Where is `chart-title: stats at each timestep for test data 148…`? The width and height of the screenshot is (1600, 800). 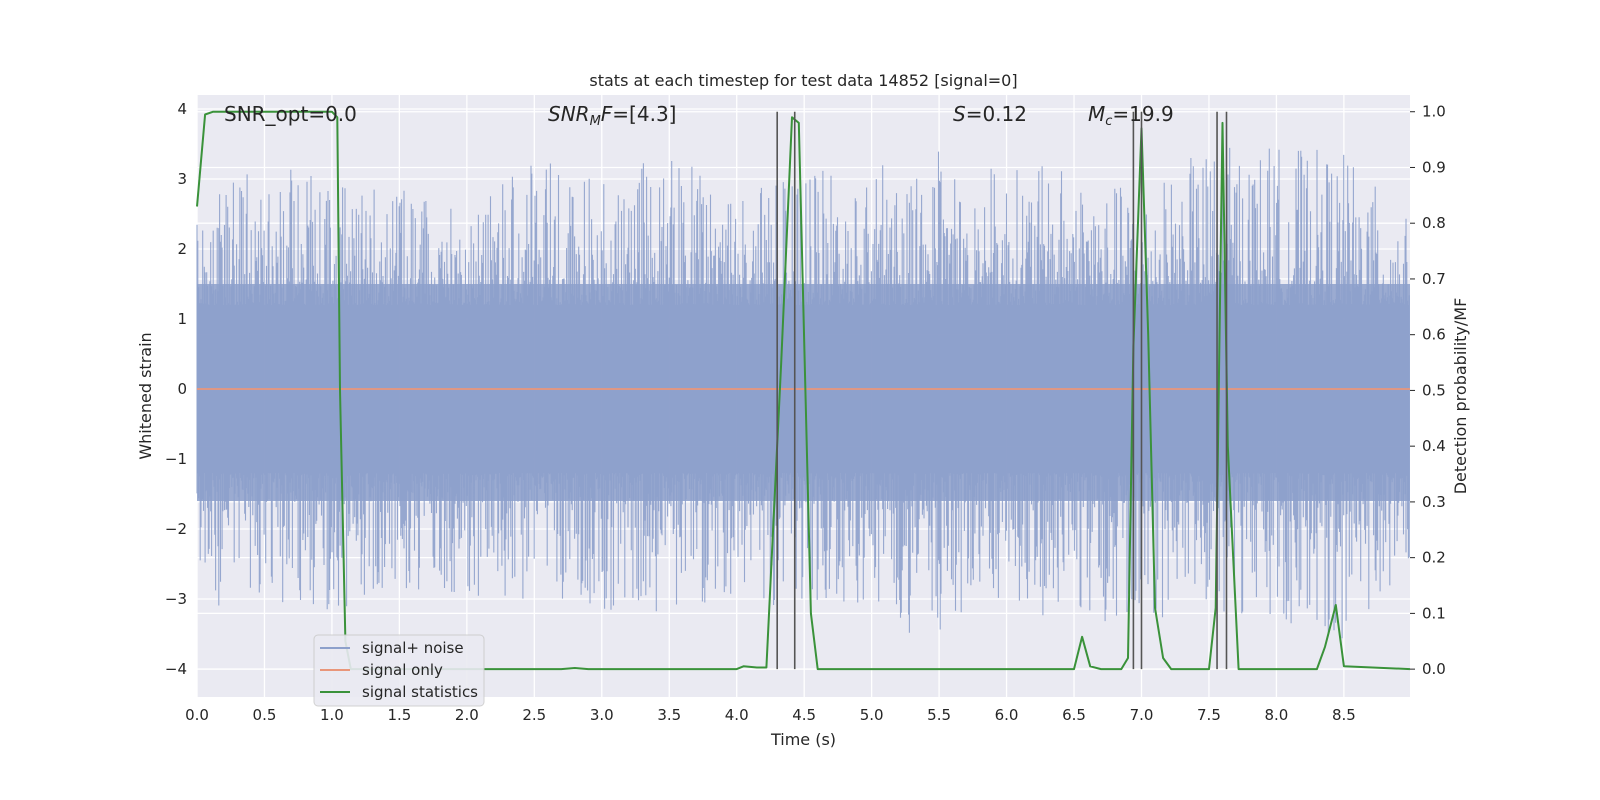
chart-title: stats at each timestep for test data 148… is located at coordinates (803, 80).